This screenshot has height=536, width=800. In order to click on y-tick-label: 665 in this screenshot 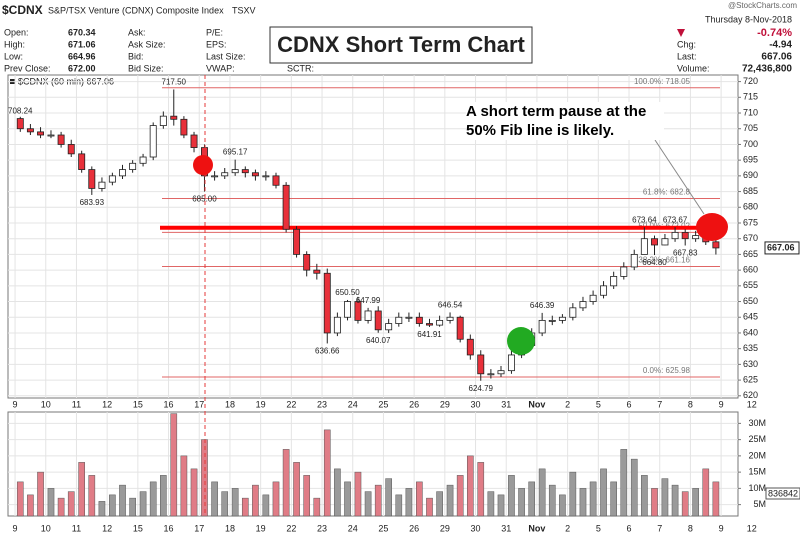, I will do `click(750, 254)`.